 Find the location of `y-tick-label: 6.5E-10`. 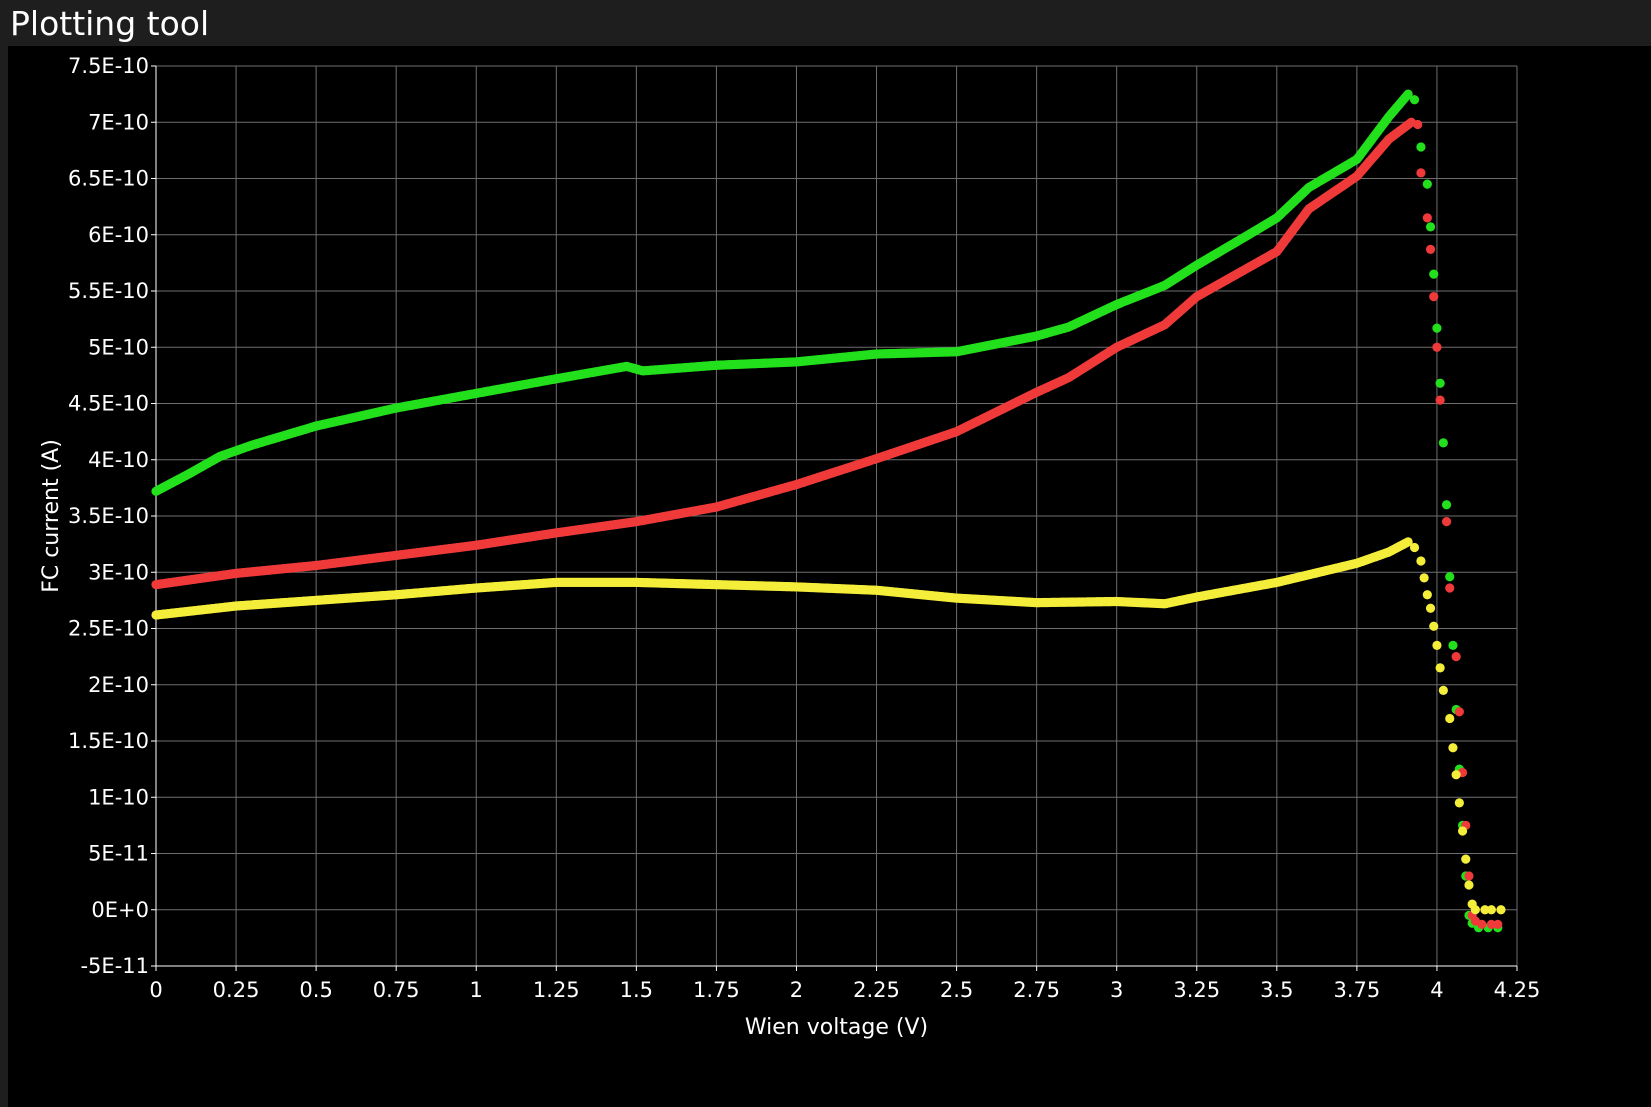

y-tick-label: 6.5E-10 is located at coordinates (108, 179).